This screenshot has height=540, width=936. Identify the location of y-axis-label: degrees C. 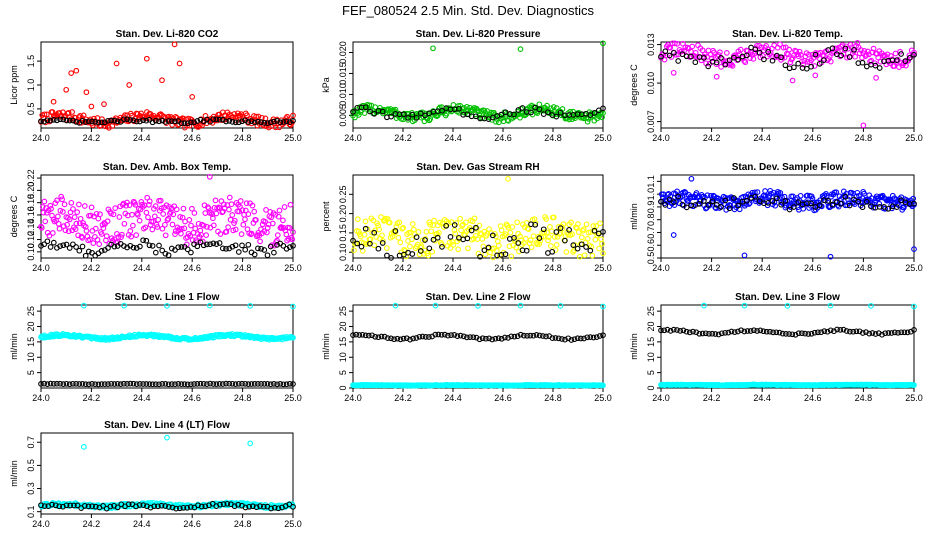
(14, 216).